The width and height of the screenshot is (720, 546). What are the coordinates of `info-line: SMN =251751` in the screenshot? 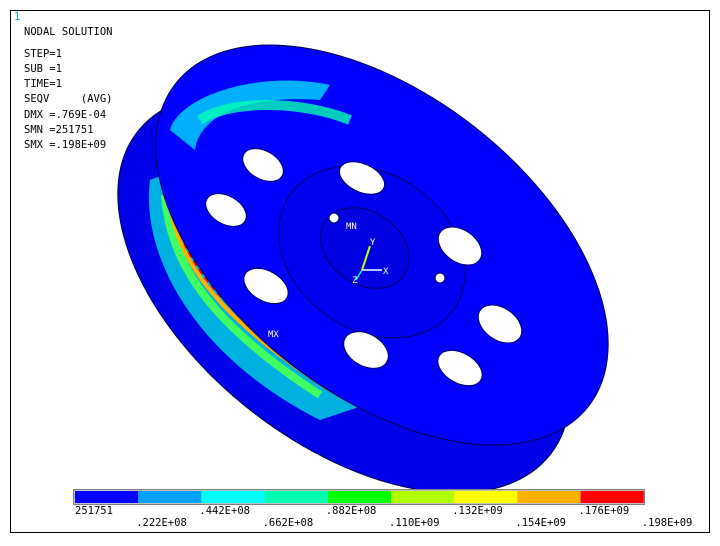 It's located at (59, 130).